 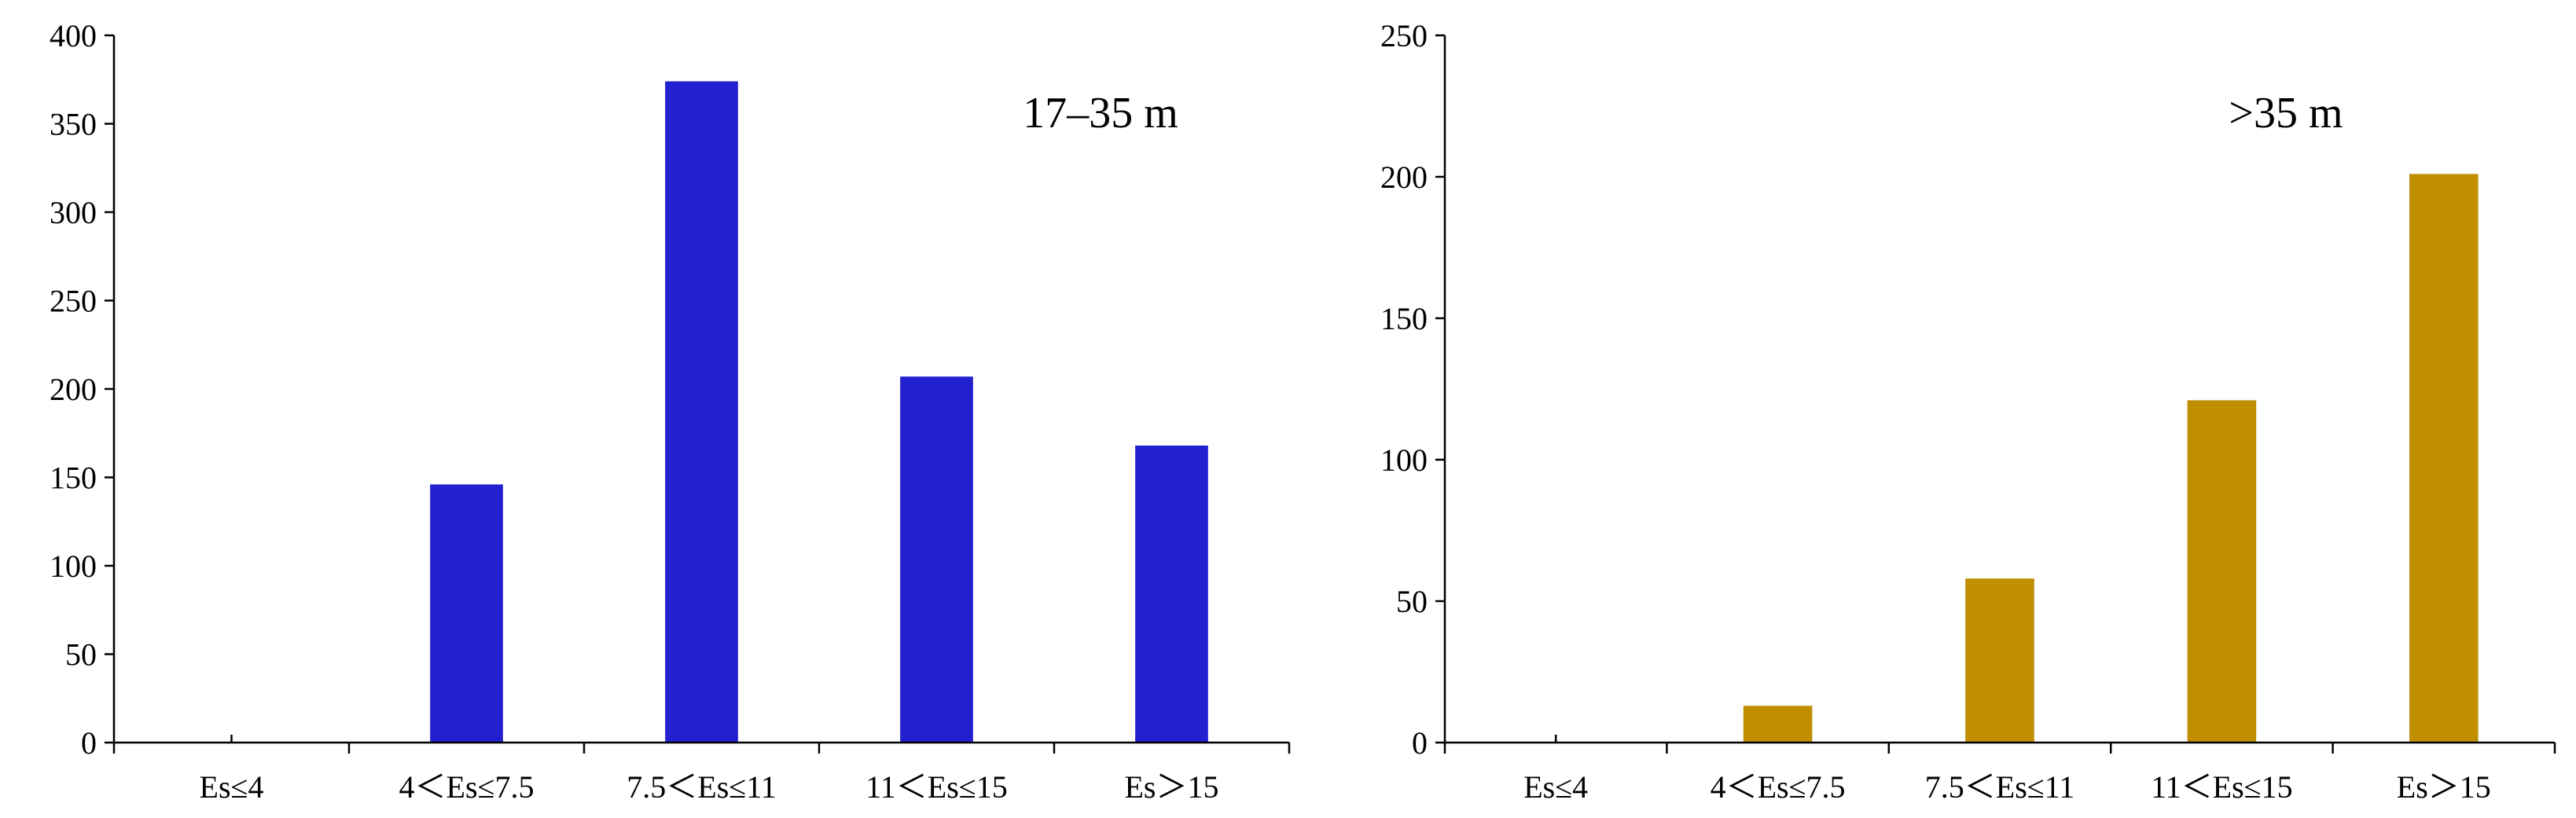 I want to click on y-tick-label: 350, so click(x=73, y=124).